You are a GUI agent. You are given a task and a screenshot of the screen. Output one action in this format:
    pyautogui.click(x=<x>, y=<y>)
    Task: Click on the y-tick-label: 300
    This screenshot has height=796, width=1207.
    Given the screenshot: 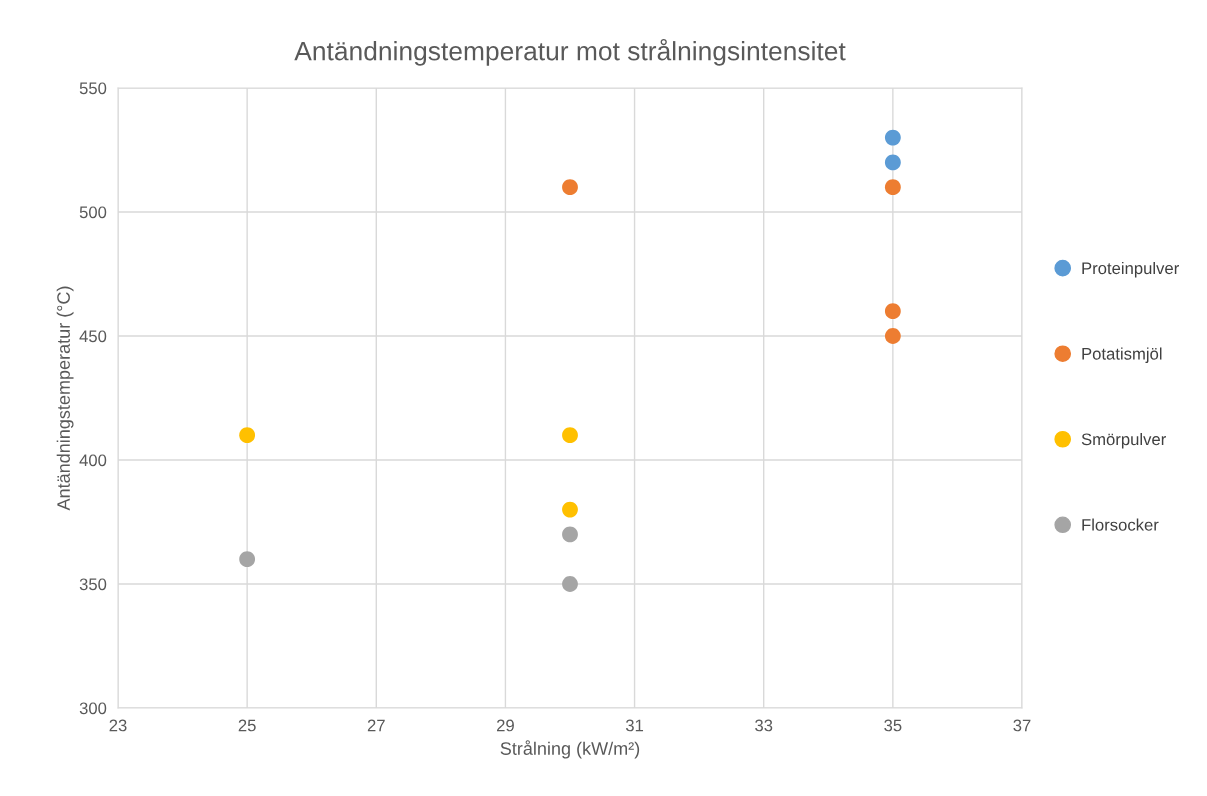 What is the action you would take?
    pyautogui.click(x=93, y=708)
    